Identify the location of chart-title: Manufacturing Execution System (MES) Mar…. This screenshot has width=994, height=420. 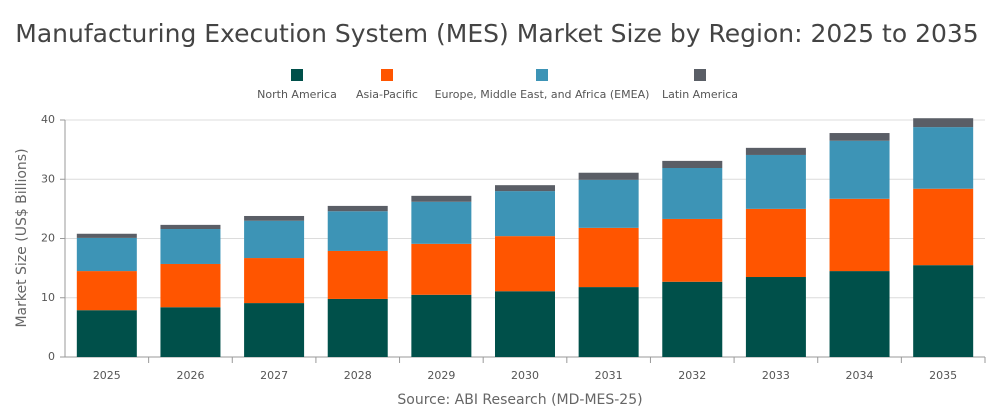
(496, 33).